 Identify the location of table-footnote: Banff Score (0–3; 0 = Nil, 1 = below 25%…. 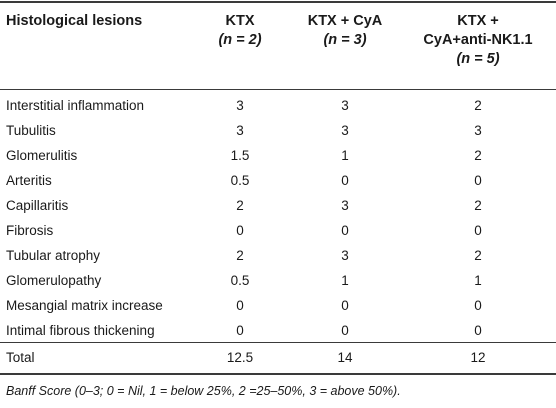
(203, 391).